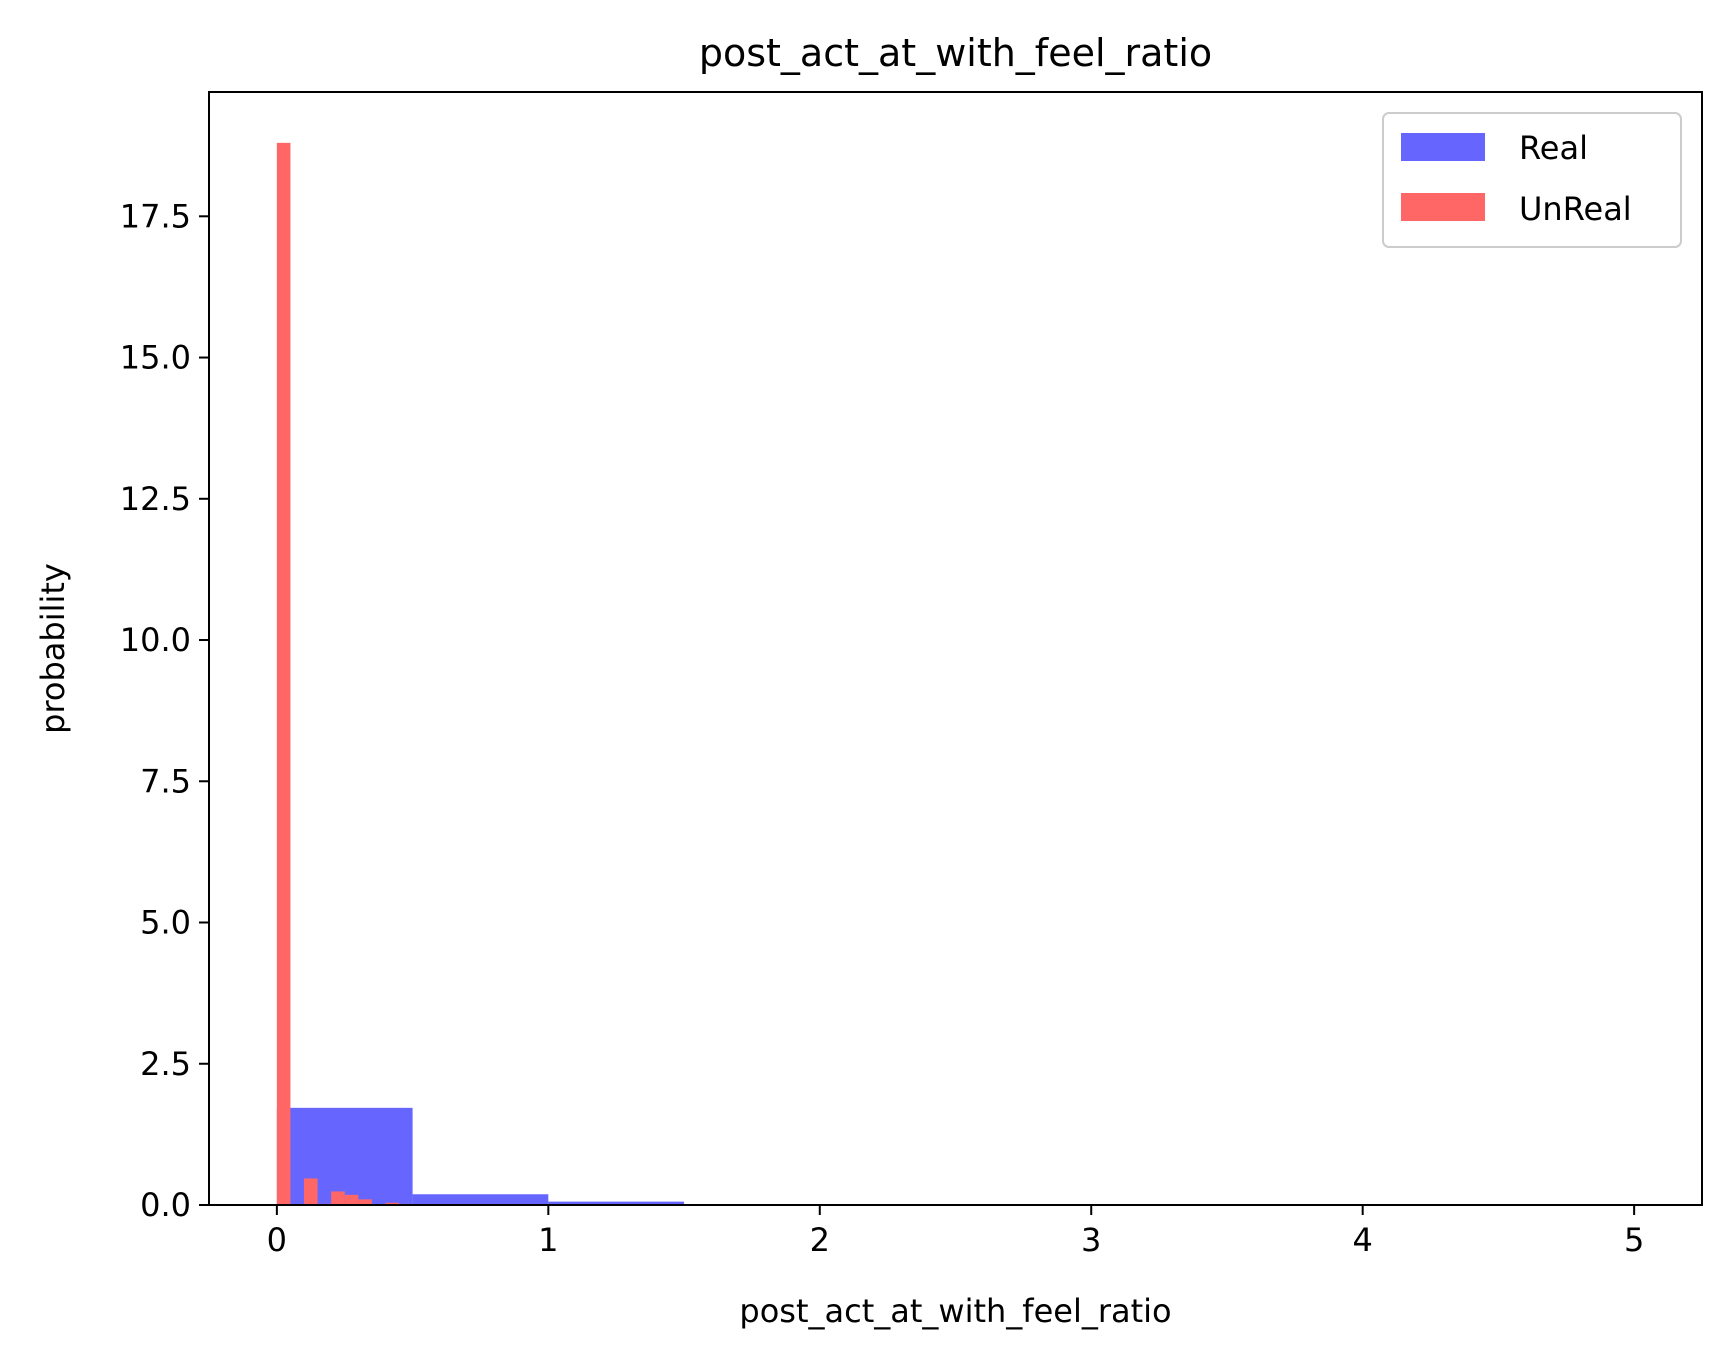 Image resolution: width=1726 pixels, height=1363 pixels. What do you see at coordinates (1443, 207) in the screenshot?
I see `legend-swatch-unreal` at bounding box center [1443, 207].